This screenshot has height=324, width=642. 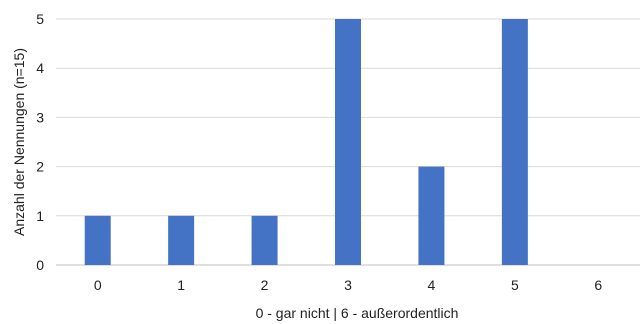 I want to click on x-tick-label: 3, so click(x=348, y=285).